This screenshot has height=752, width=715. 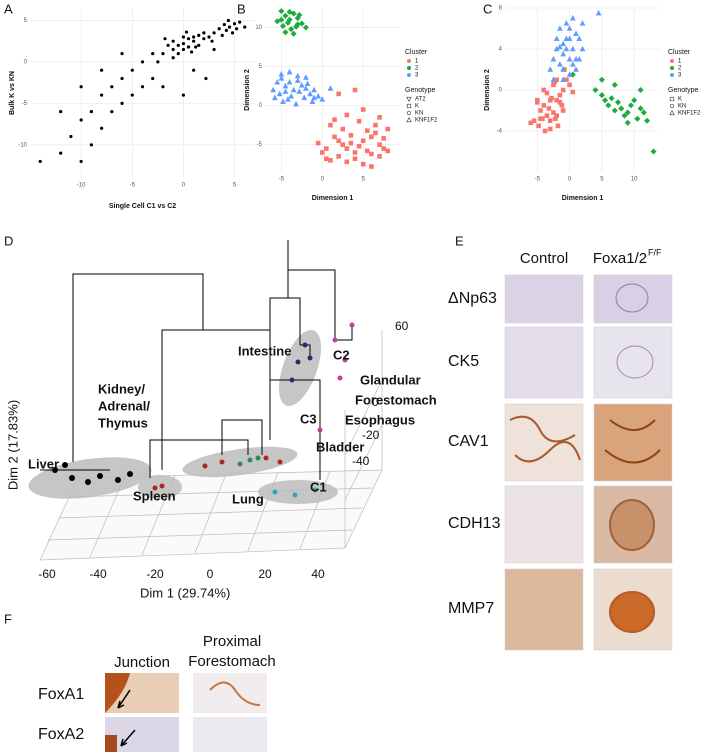 What do you see at coordinates (142, 662) in the screenshot?
I see `column-header: Junction` at bounding box center [142, 662].